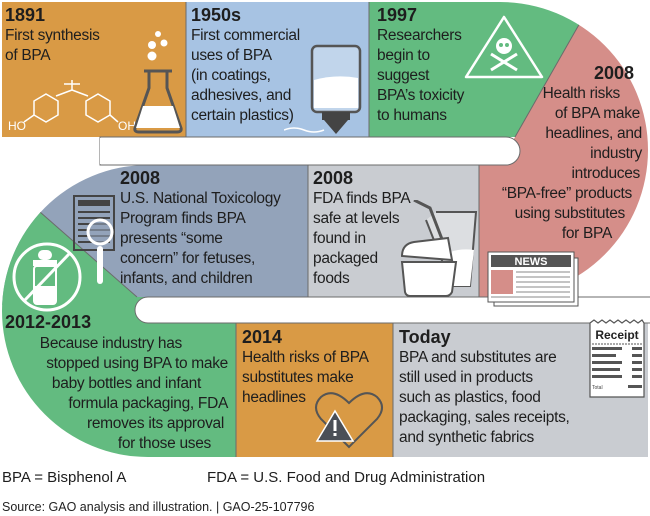 The height and width of the screenshot is (516, 650). Describe the element at coordinates (470, 397) in the screenshot. I see `event-text: such as plastics, food` at that location.